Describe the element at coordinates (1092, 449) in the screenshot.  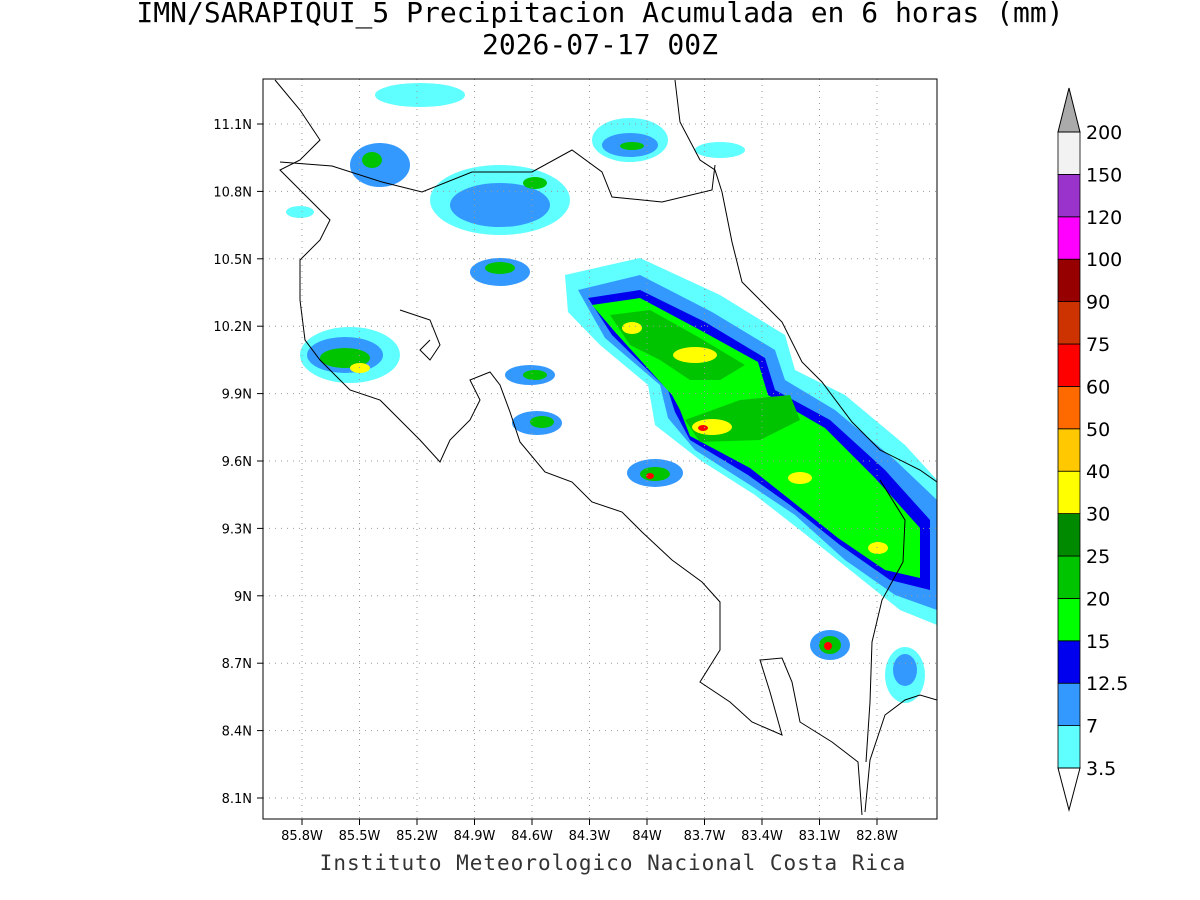
I see `colorbar: 3.5 7 12.5 15 20 25 30 40 50 60 75 90 100 120 150 200` at that location.